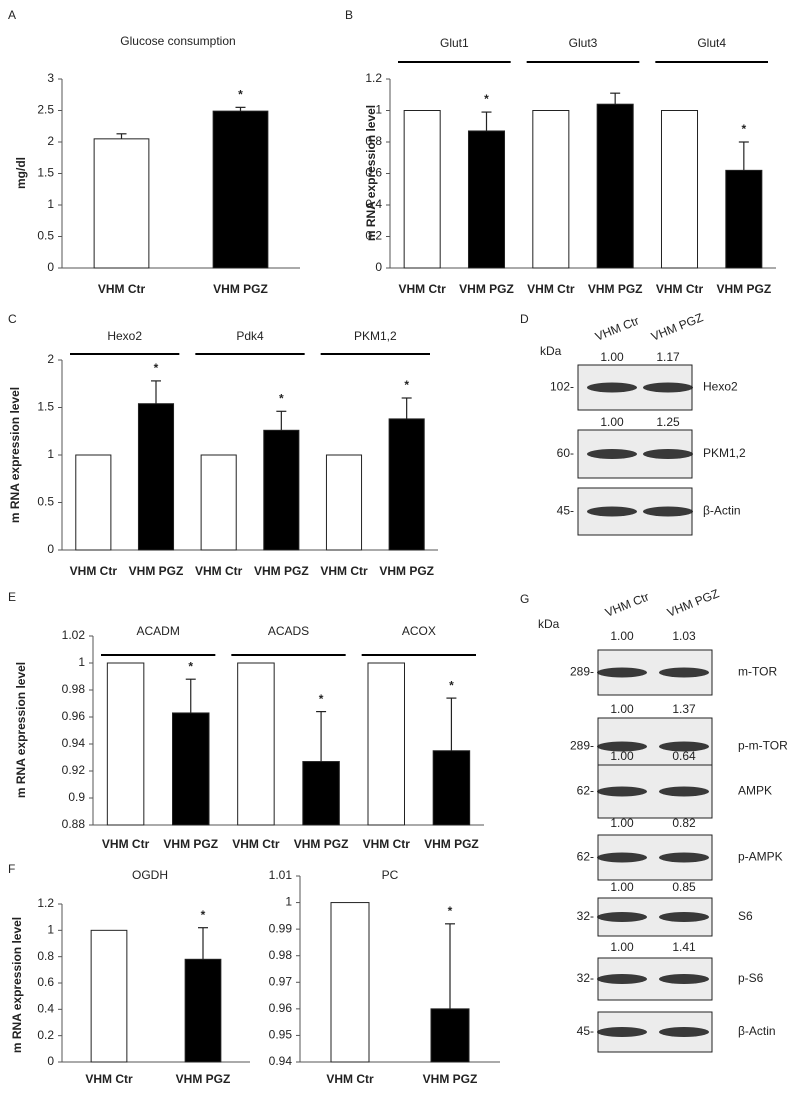 Image resolution: width=791 pixels, height=1097 pixels. Describe the element at coordinates (12, 15) in the screenshot. I see `panel-label: A` at that location.